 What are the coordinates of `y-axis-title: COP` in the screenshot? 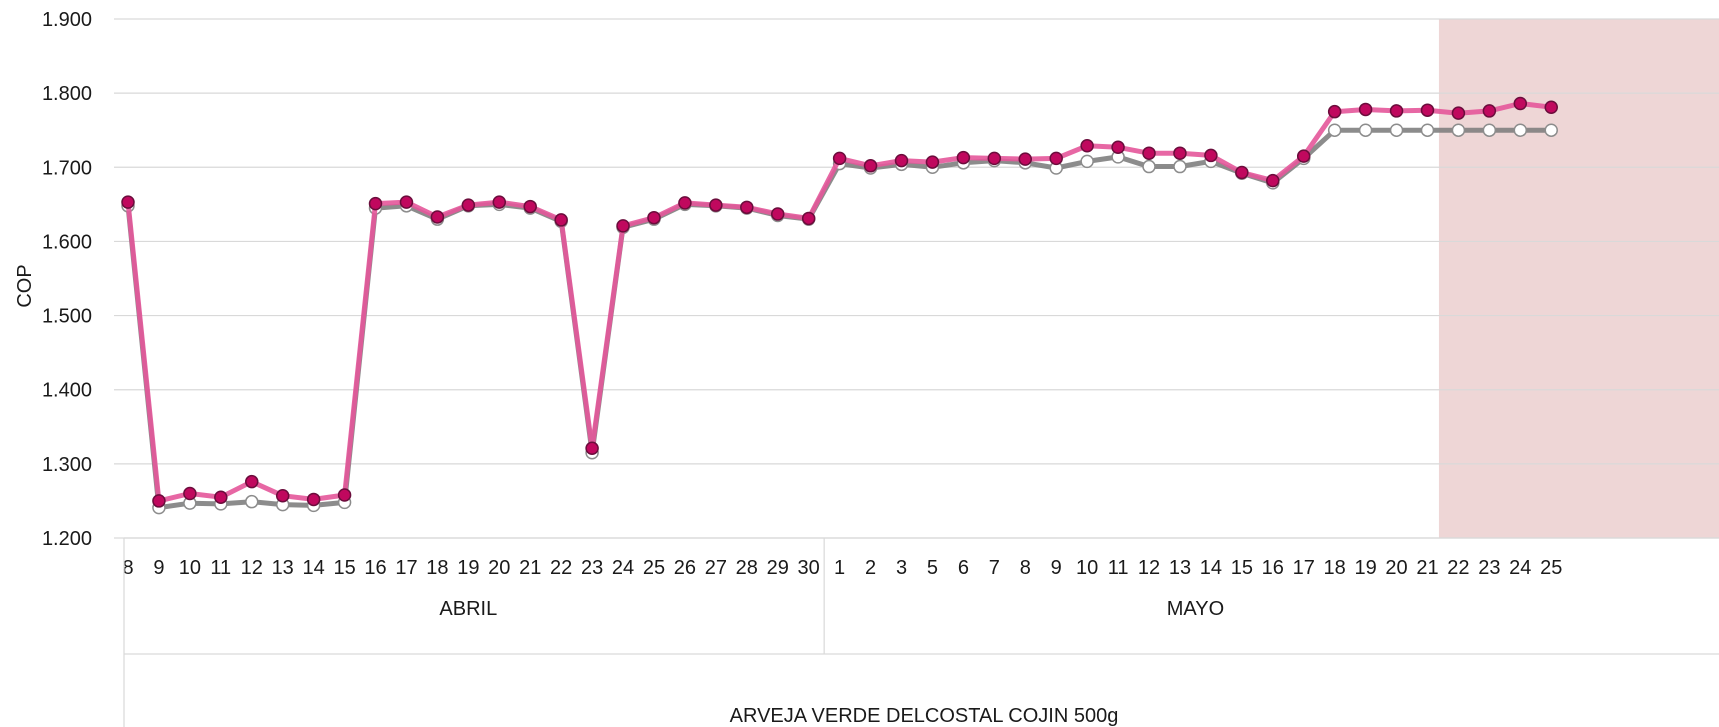 It's located at (25, 285).